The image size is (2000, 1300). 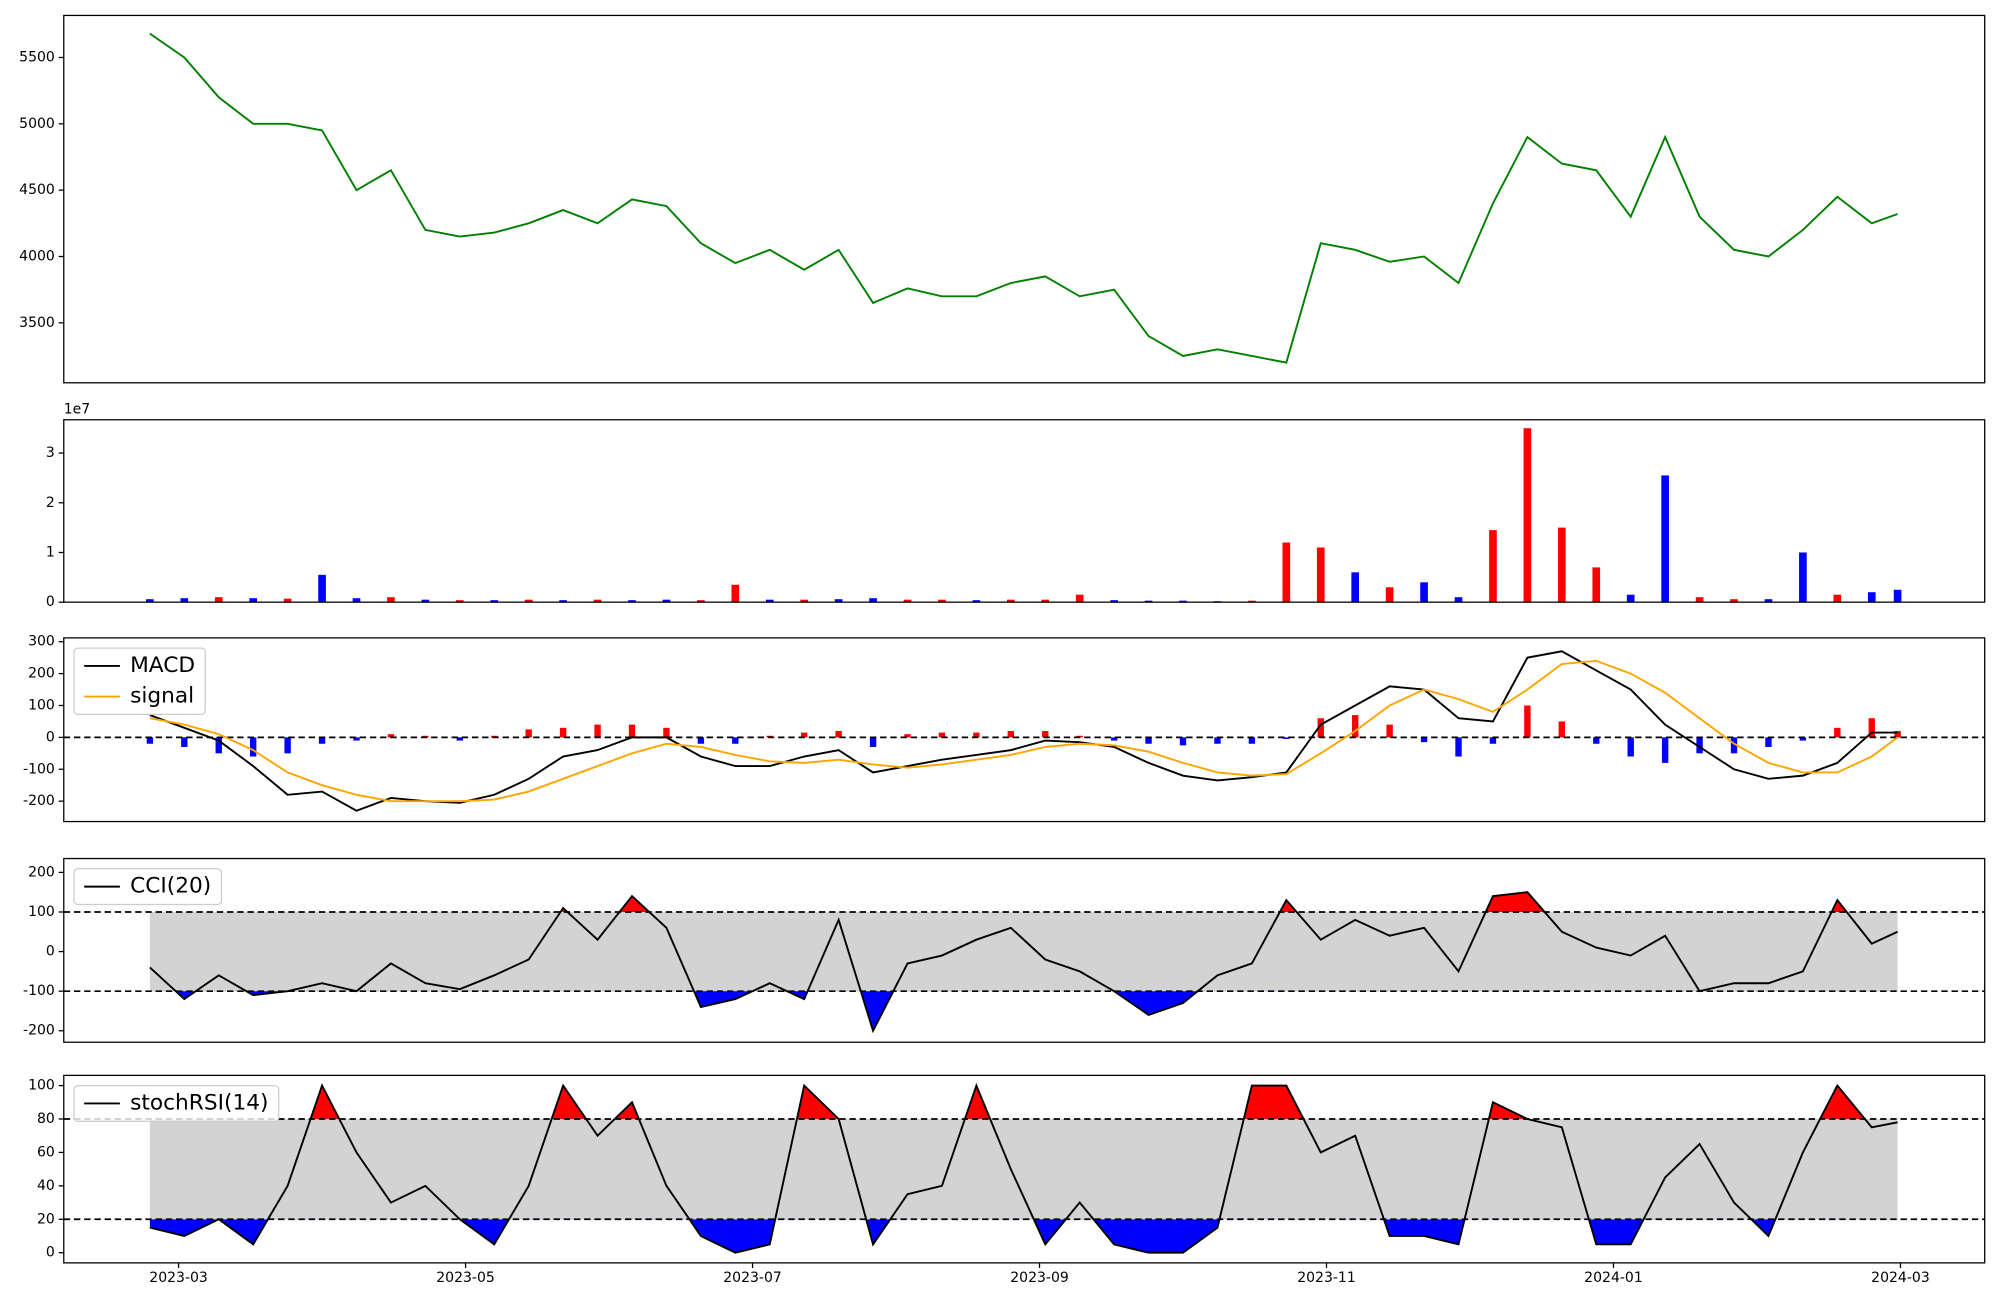 What do you see at coordinates (465, 1278) in the screenshot?
I see `x-tick-label: 2023-05` at bounding box center [465, 1278].